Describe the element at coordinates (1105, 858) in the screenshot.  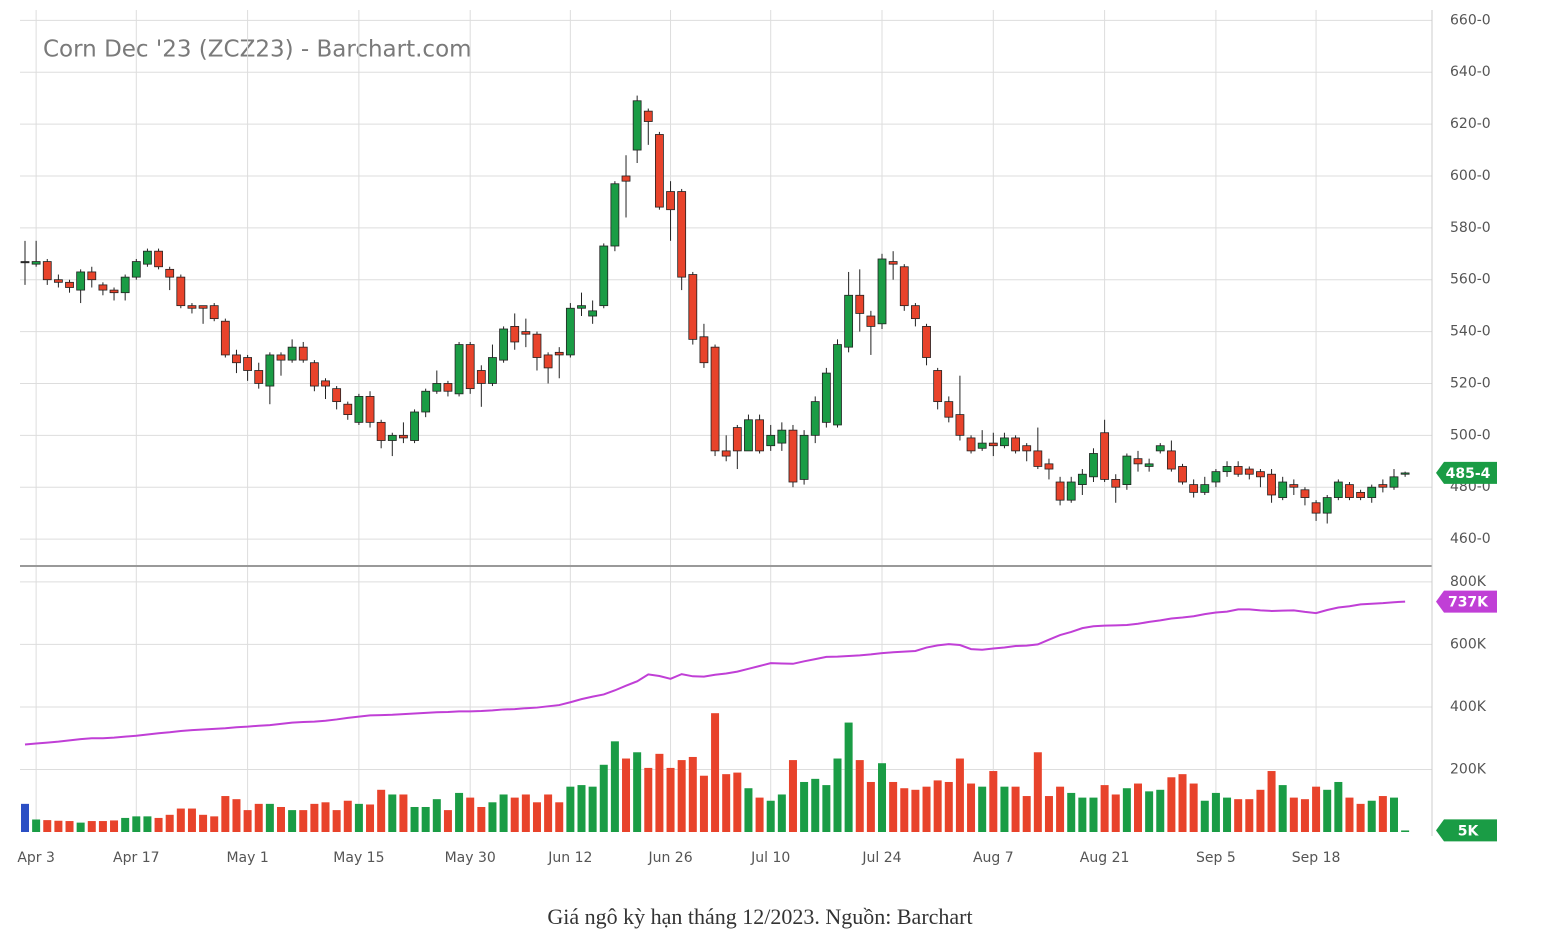
I see `x-tick-label: Aug 21` at that location.